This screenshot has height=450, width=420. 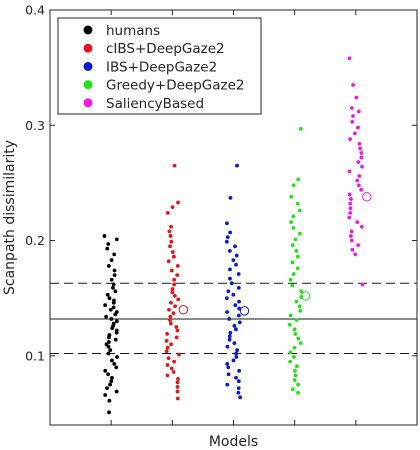 What do you see at coordinates (230, 278) in the screenshot?
I see `point-IBS+DeepGaze2-13` at bounding box center [230, 278].